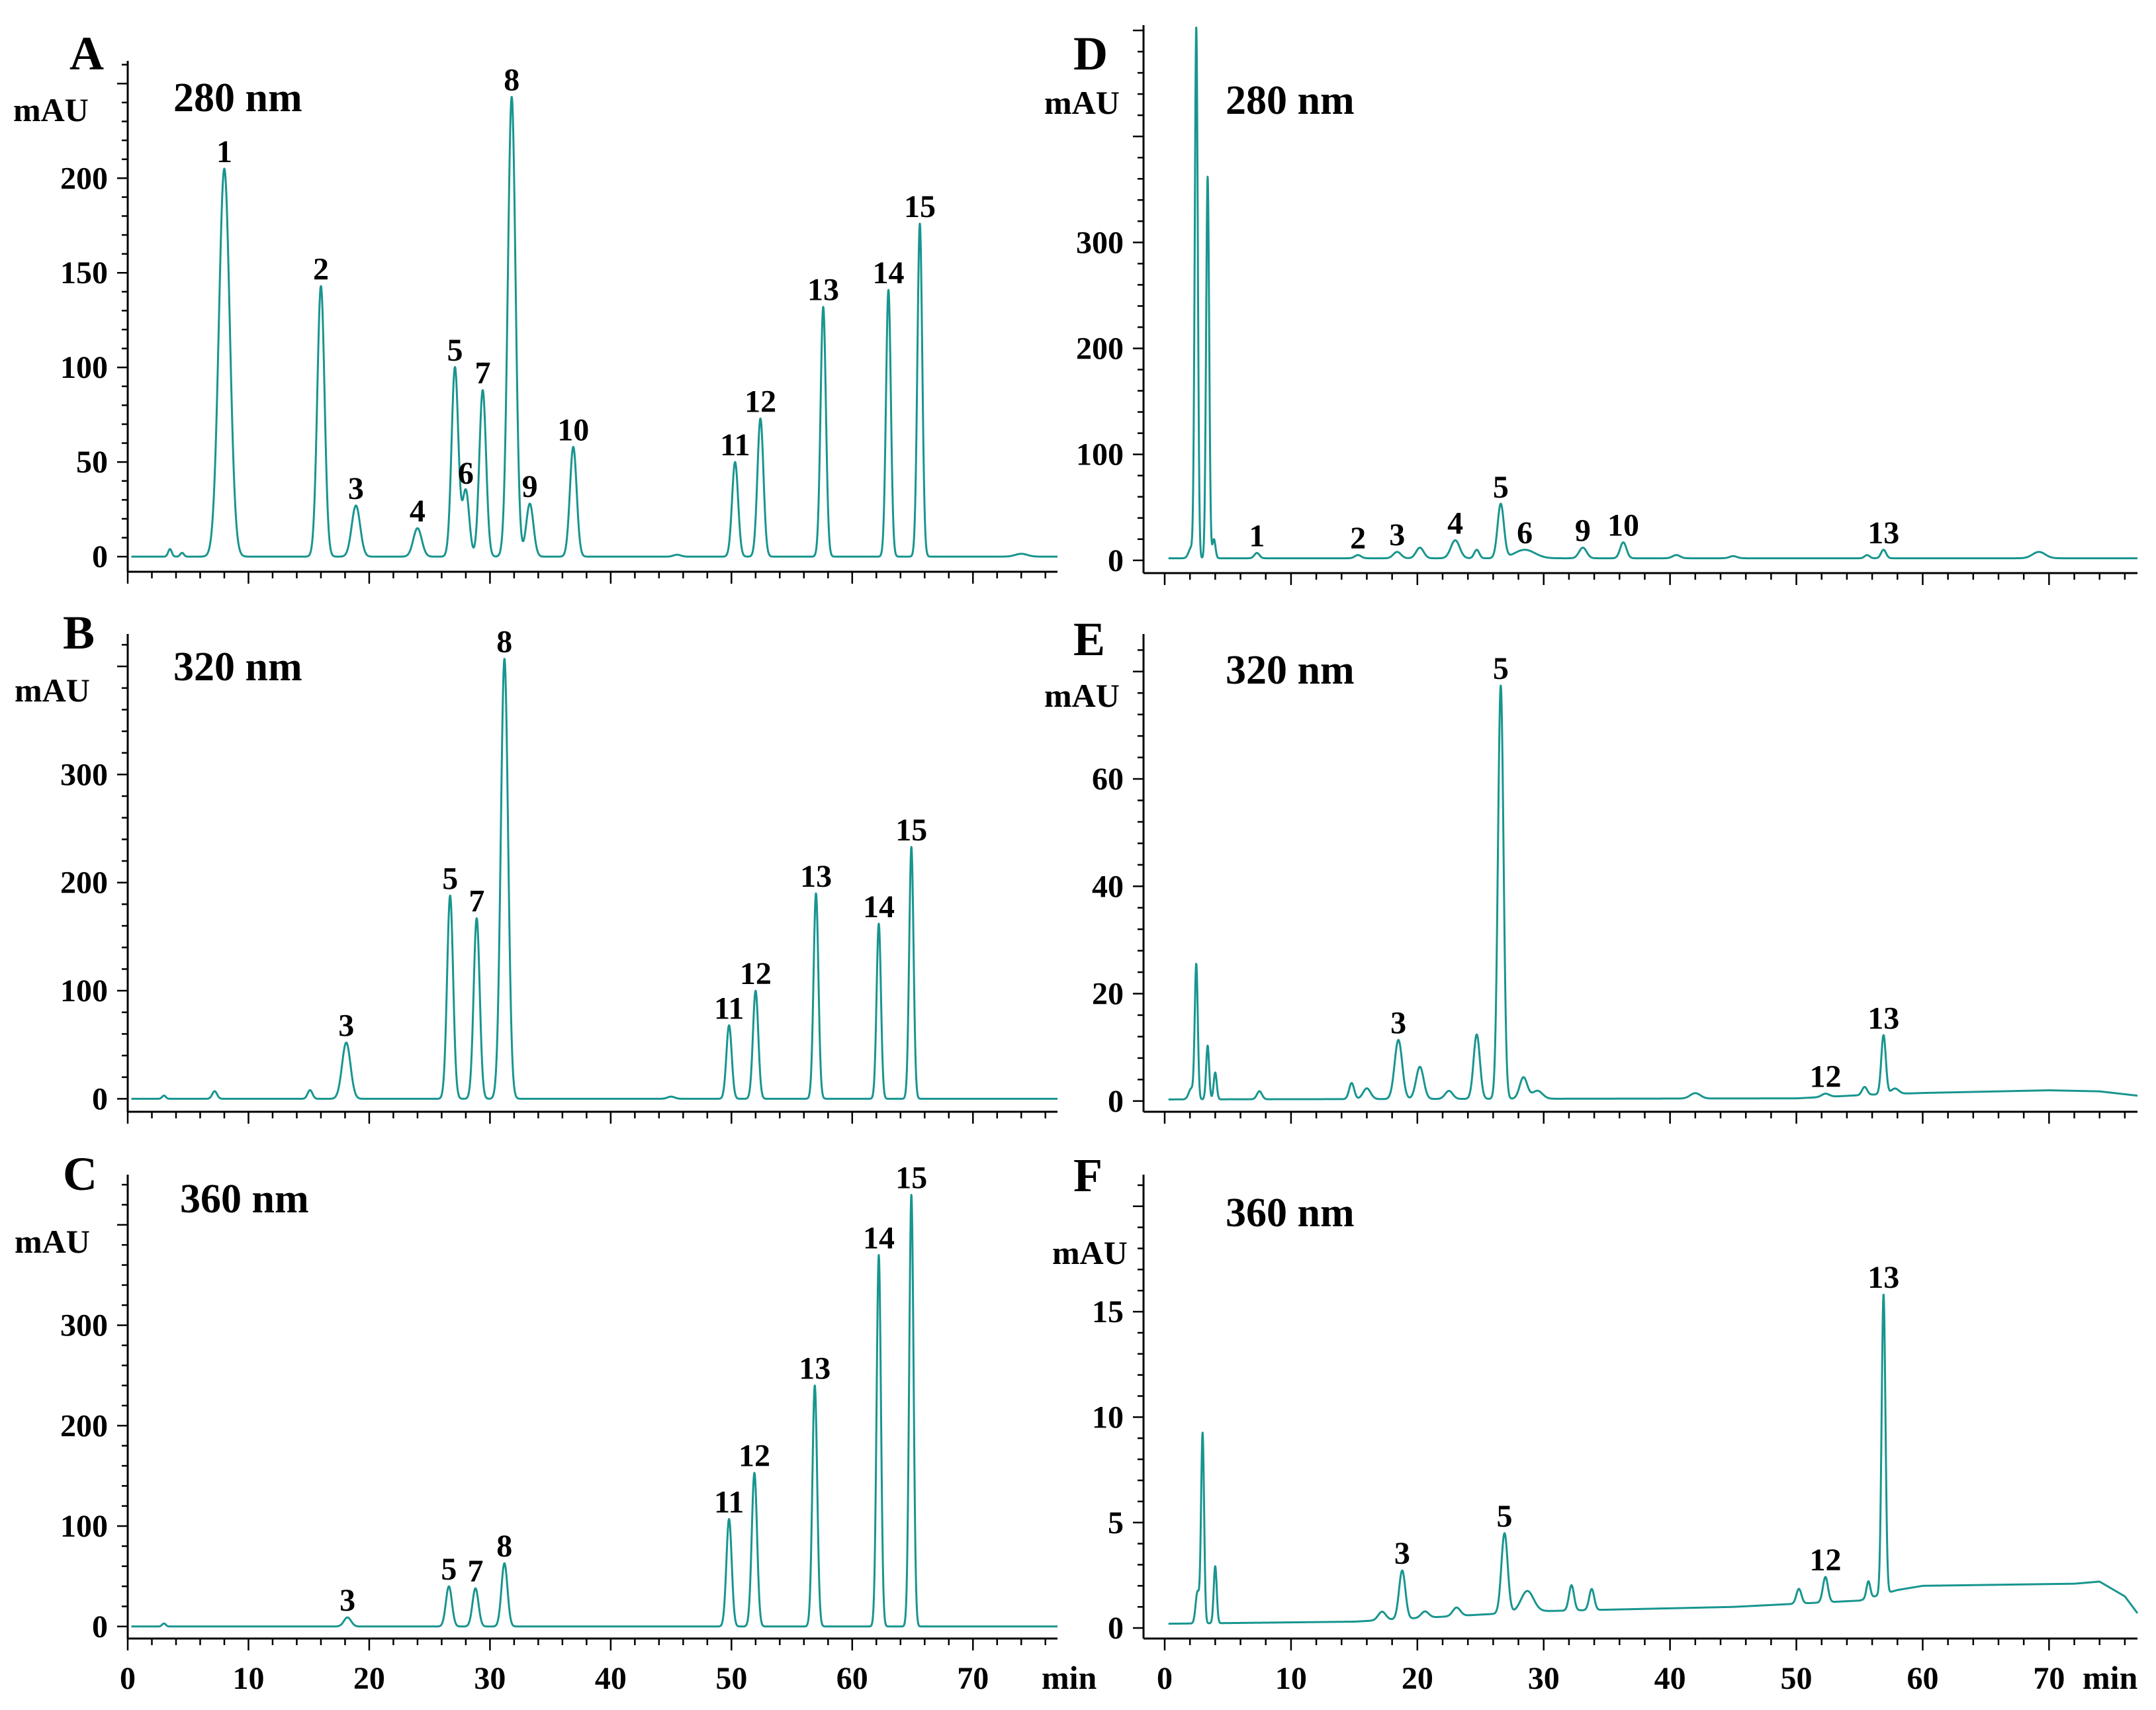 The height and width of the screenshot is (1710, 2156). What do you see at coordinates (1108, 1417) in the screenshot?
I see `y-tick-label: 10` at bounding box center [1108, 1417].